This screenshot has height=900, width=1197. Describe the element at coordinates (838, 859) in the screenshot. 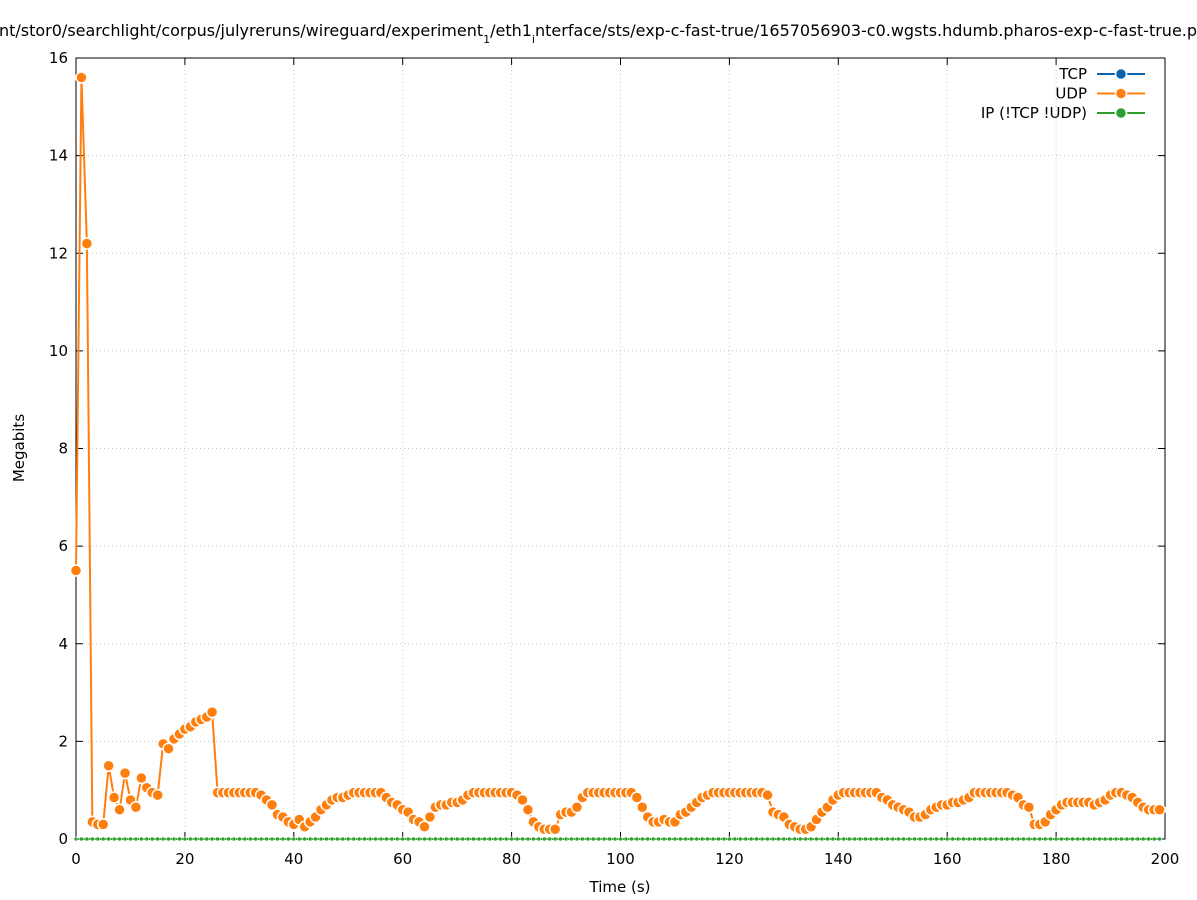

I see `x-tick-label: 140` at that location.